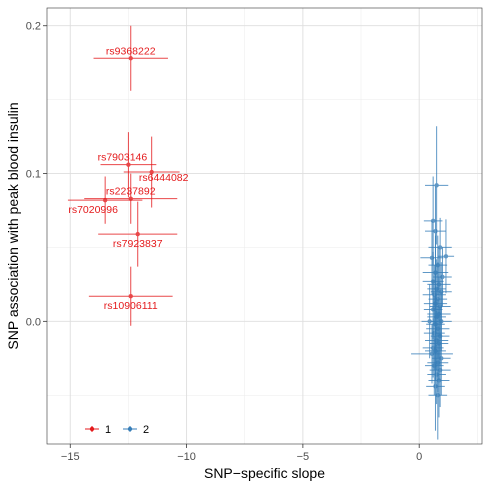  What do you see at coordinates (98, 430) in the screenshot?
I see `legend-entry-1: 1` at bounding box center [98, 430].